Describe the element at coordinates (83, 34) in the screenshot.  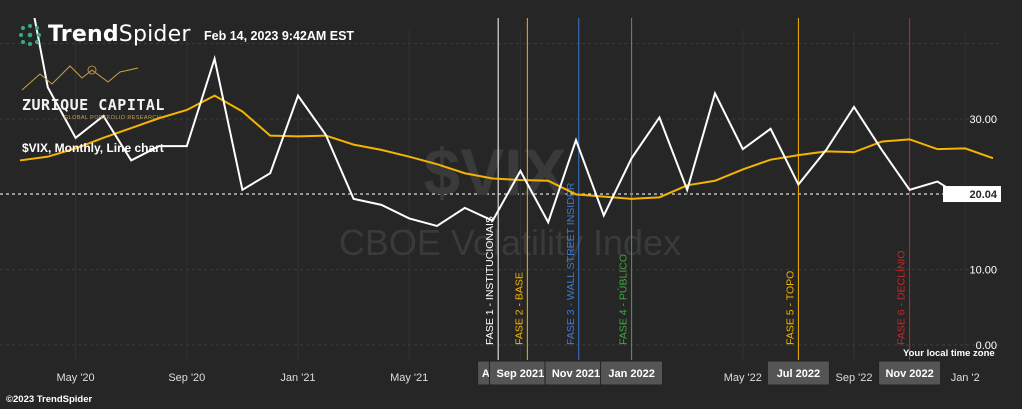
I see `brand-name-bold: Trend` at that location.